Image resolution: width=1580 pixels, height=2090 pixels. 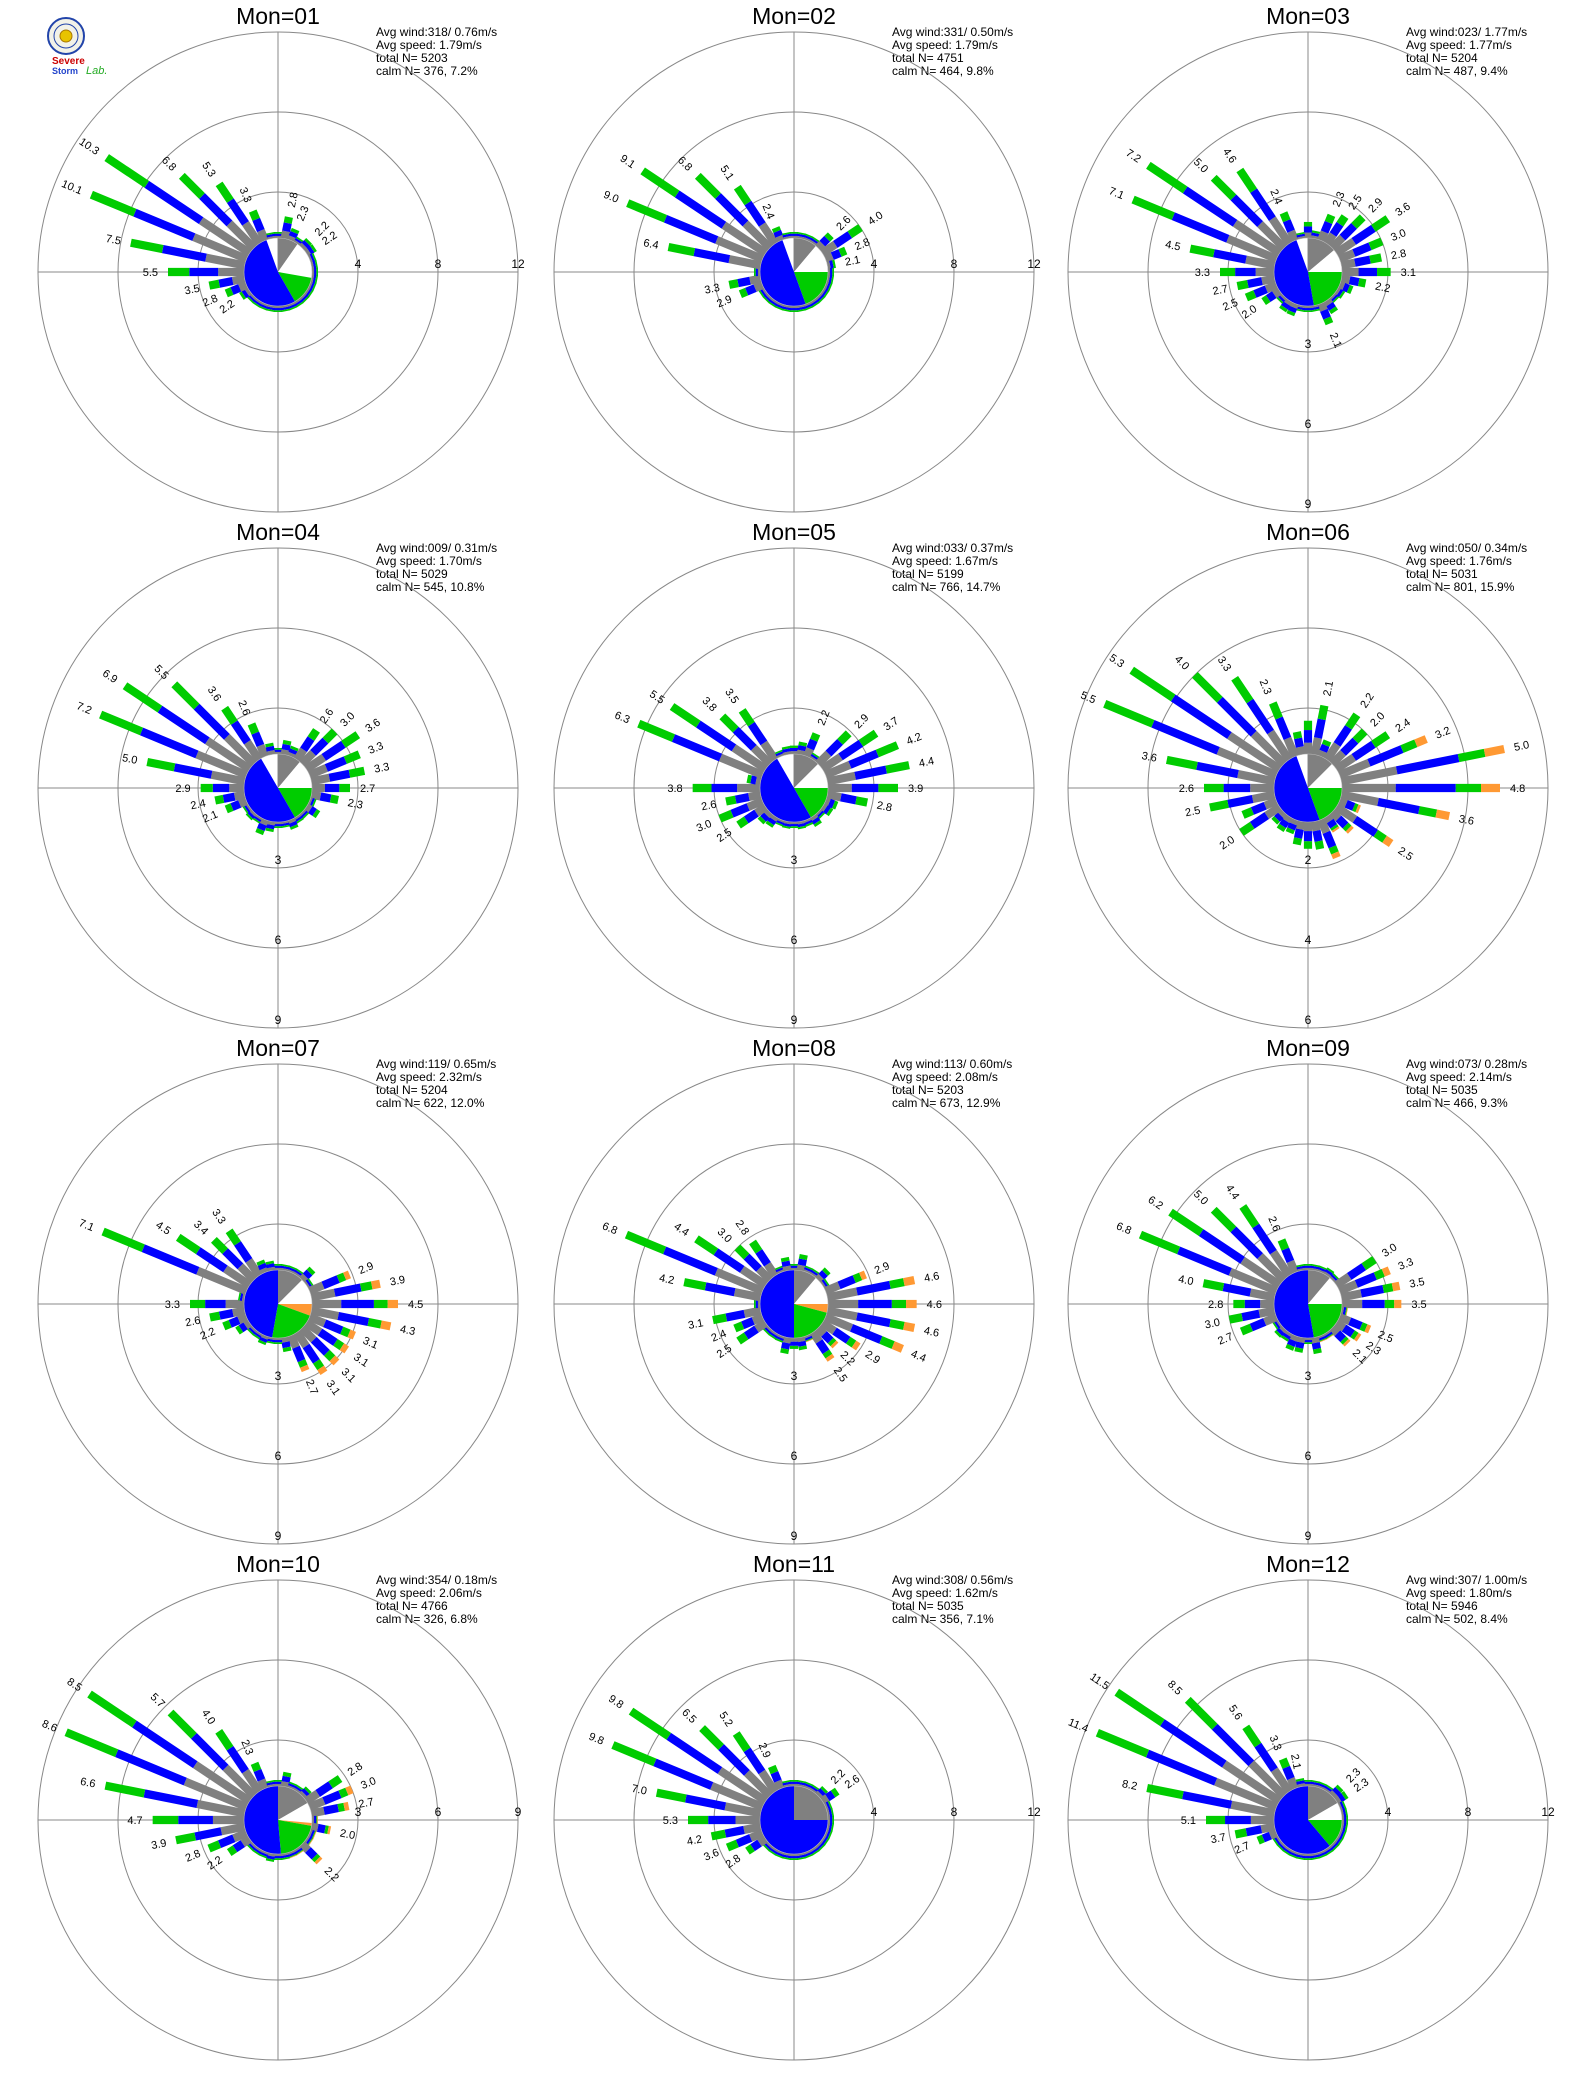 What do you see at coordinates (289, 771) in the screenshot?
I see `calm-pie-slice` at bounding box center [289, 771].